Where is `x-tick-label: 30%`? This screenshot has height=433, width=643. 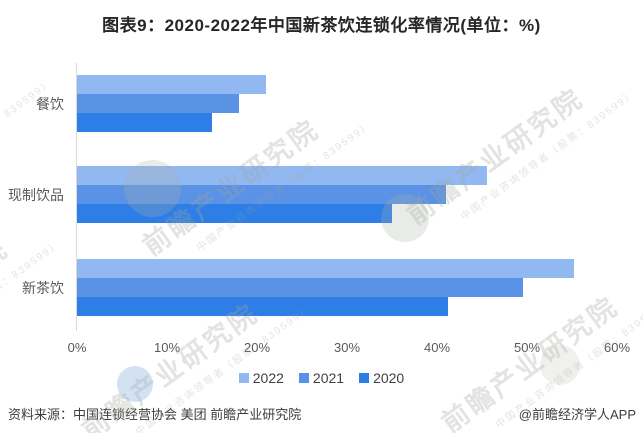 x-tick-label: 30% is located at coordinates (347, 347).